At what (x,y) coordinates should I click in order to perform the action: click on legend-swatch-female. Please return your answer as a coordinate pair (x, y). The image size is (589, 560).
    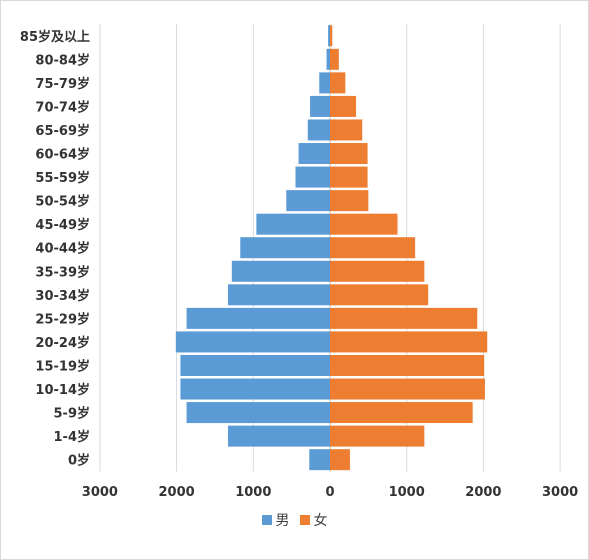
    Looking at the image, I should click on (304, 520).